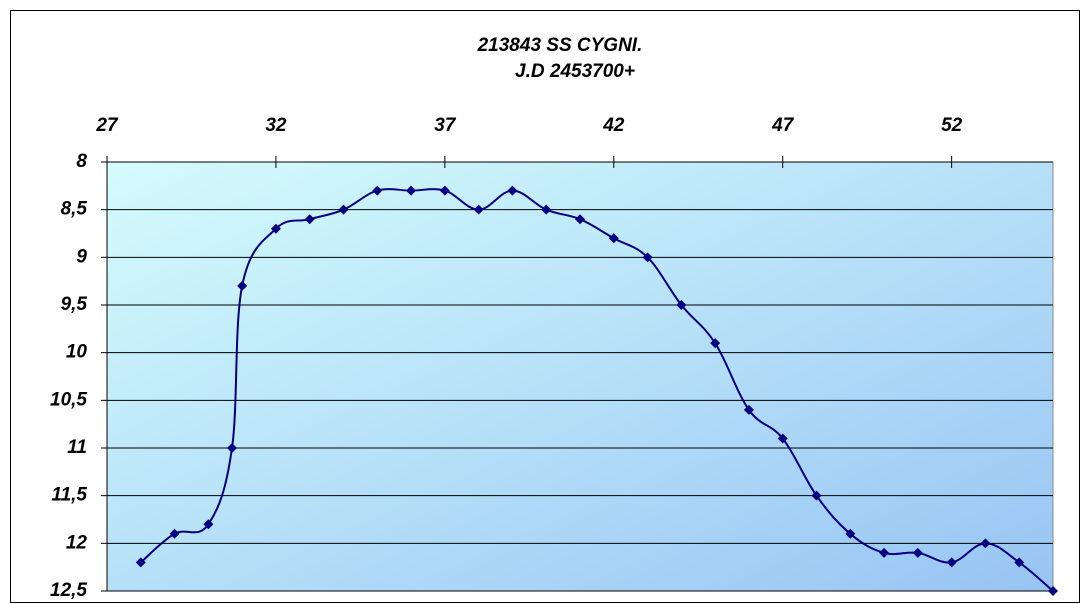 Image resolution: width=1081 pixels, height=604 pixels. Describe the element at coordinates (276, 125) in the screenshot. I see `x-tick-label: 32` at that location.